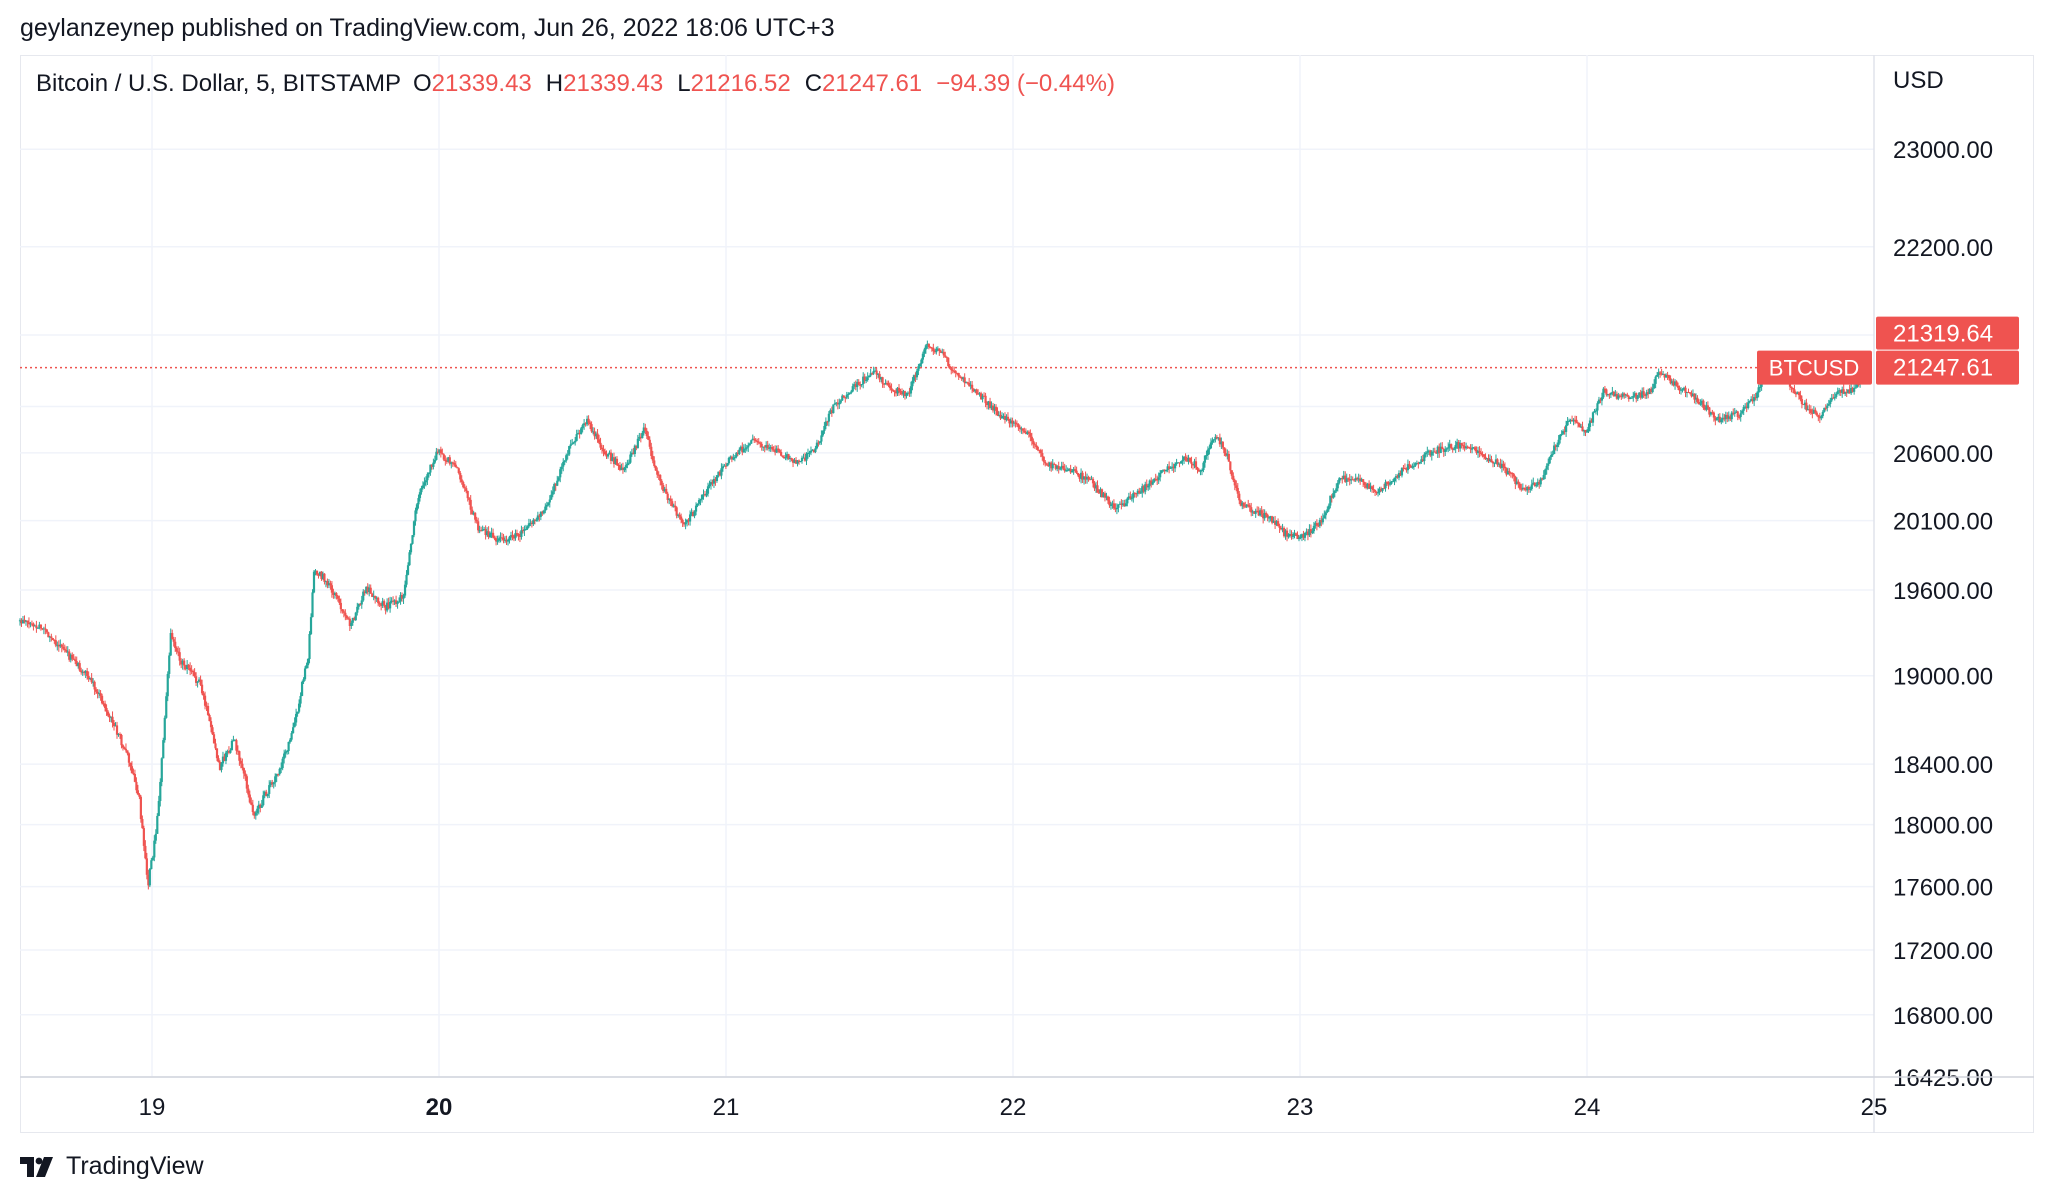 The height and width of the screenshot is (1202, 2048). Describe the element at coordinates (112, 1166) in the screenshot. I see `tradingview-logo: TradingView` at that location.